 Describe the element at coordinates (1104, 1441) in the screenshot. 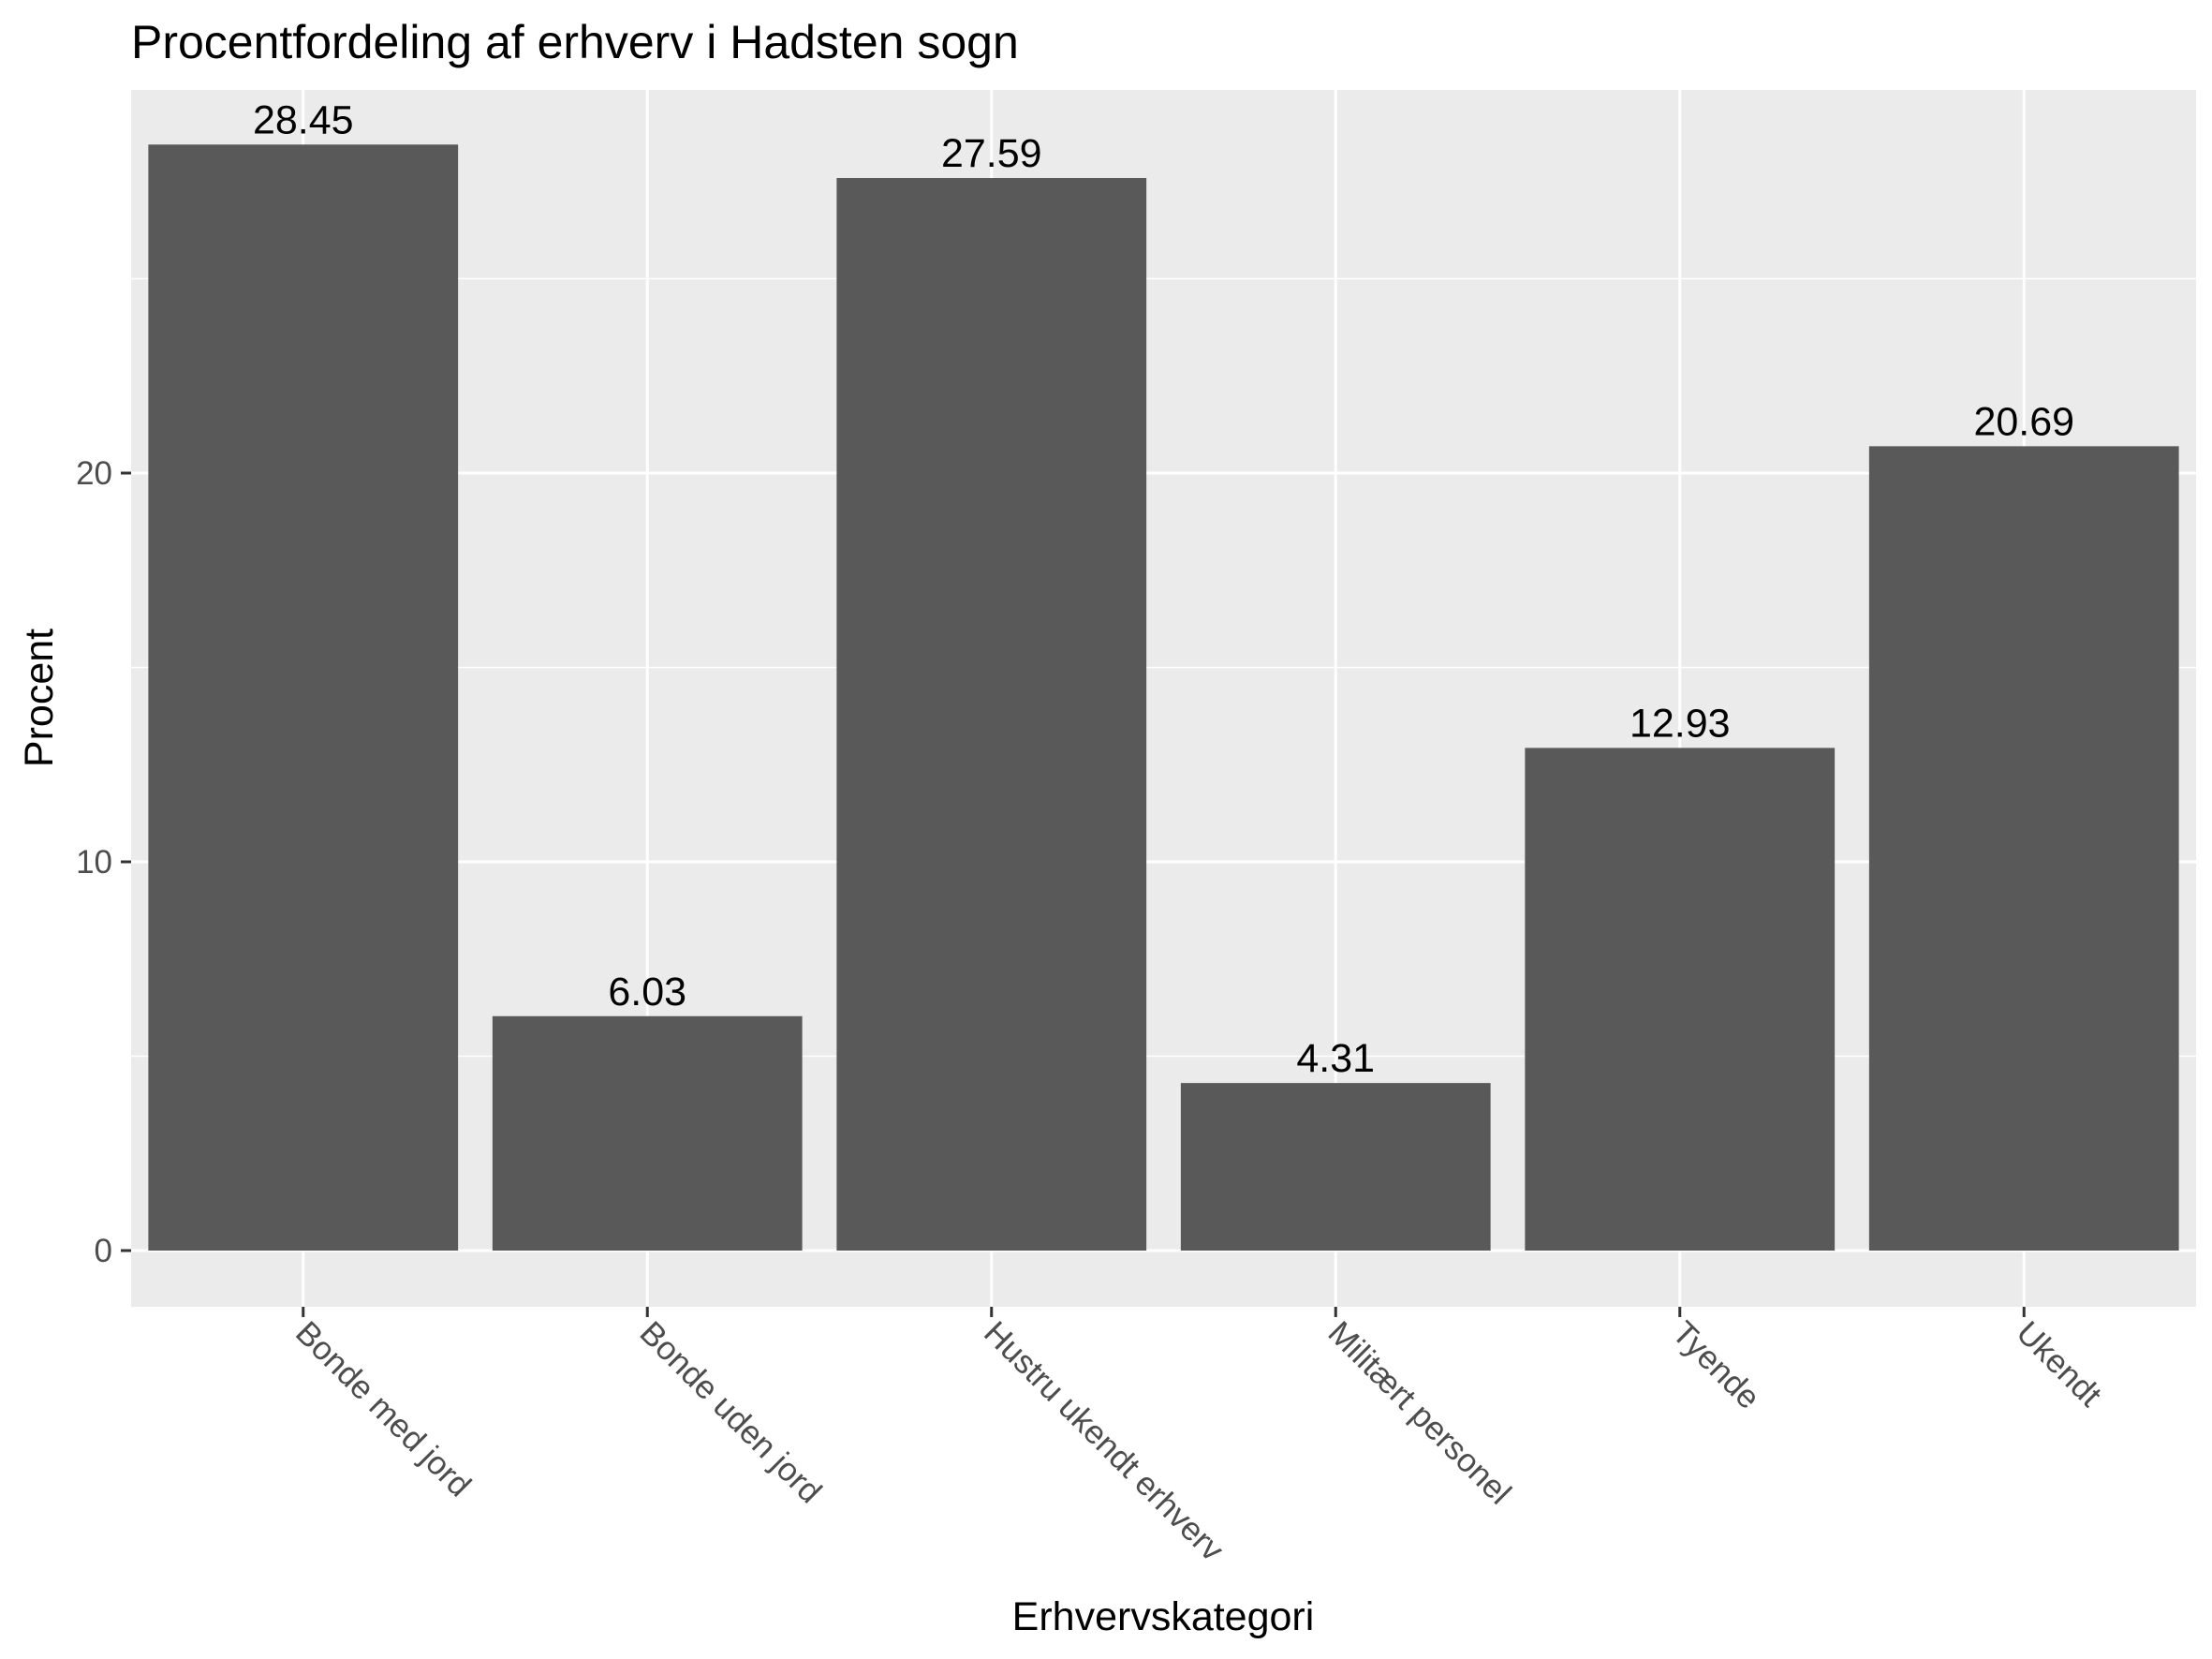

I see `x-tick-label: Hustru ukendt erhverv` at that location.